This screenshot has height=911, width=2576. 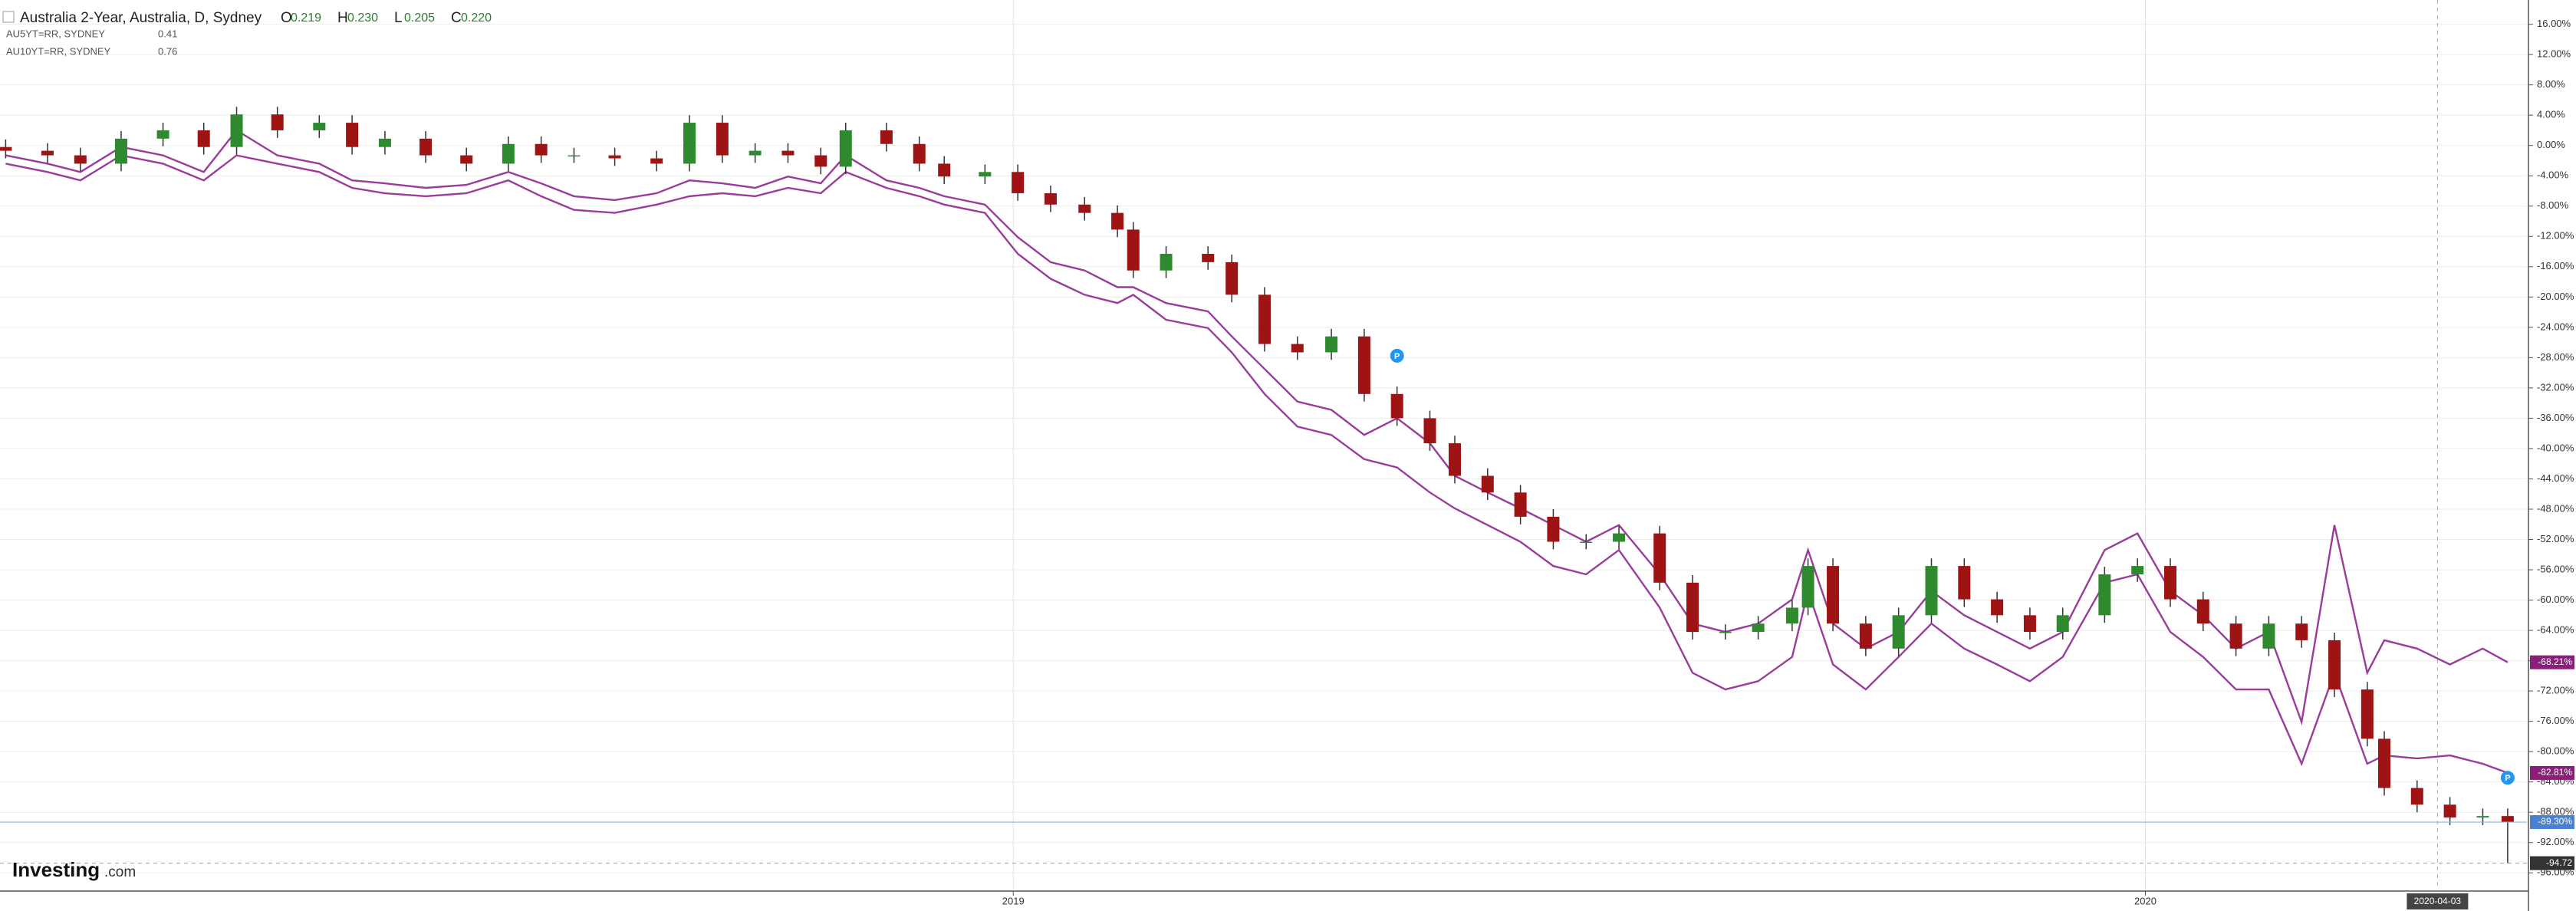 I want to click on crosshair-label: 2020-04-03, so click(x=2438, y=901).